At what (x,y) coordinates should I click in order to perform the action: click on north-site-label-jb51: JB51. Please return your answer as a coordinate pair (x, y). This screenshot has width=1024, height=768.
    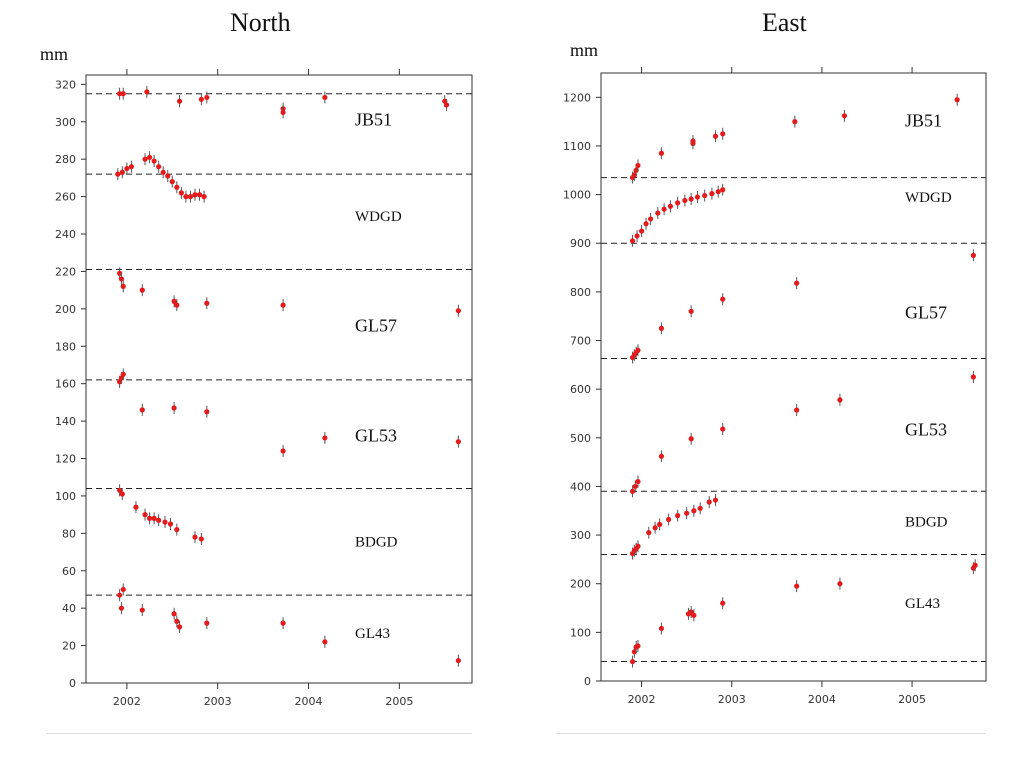
    Looking at the image, I should click on (373, 120).